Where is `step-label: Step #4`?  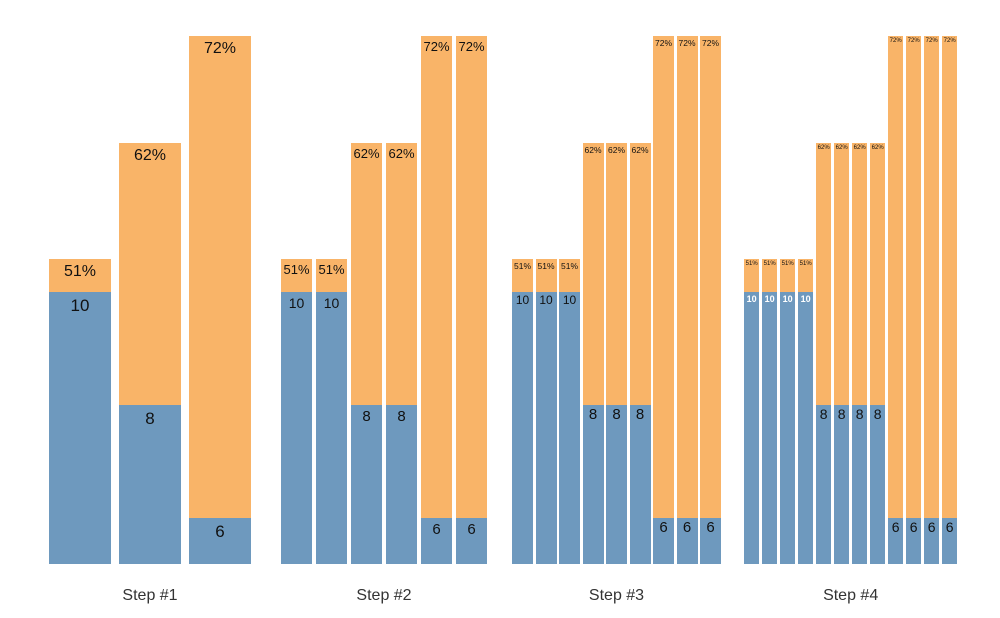
step-label: Step #4 is located at coordinates (851, 595).